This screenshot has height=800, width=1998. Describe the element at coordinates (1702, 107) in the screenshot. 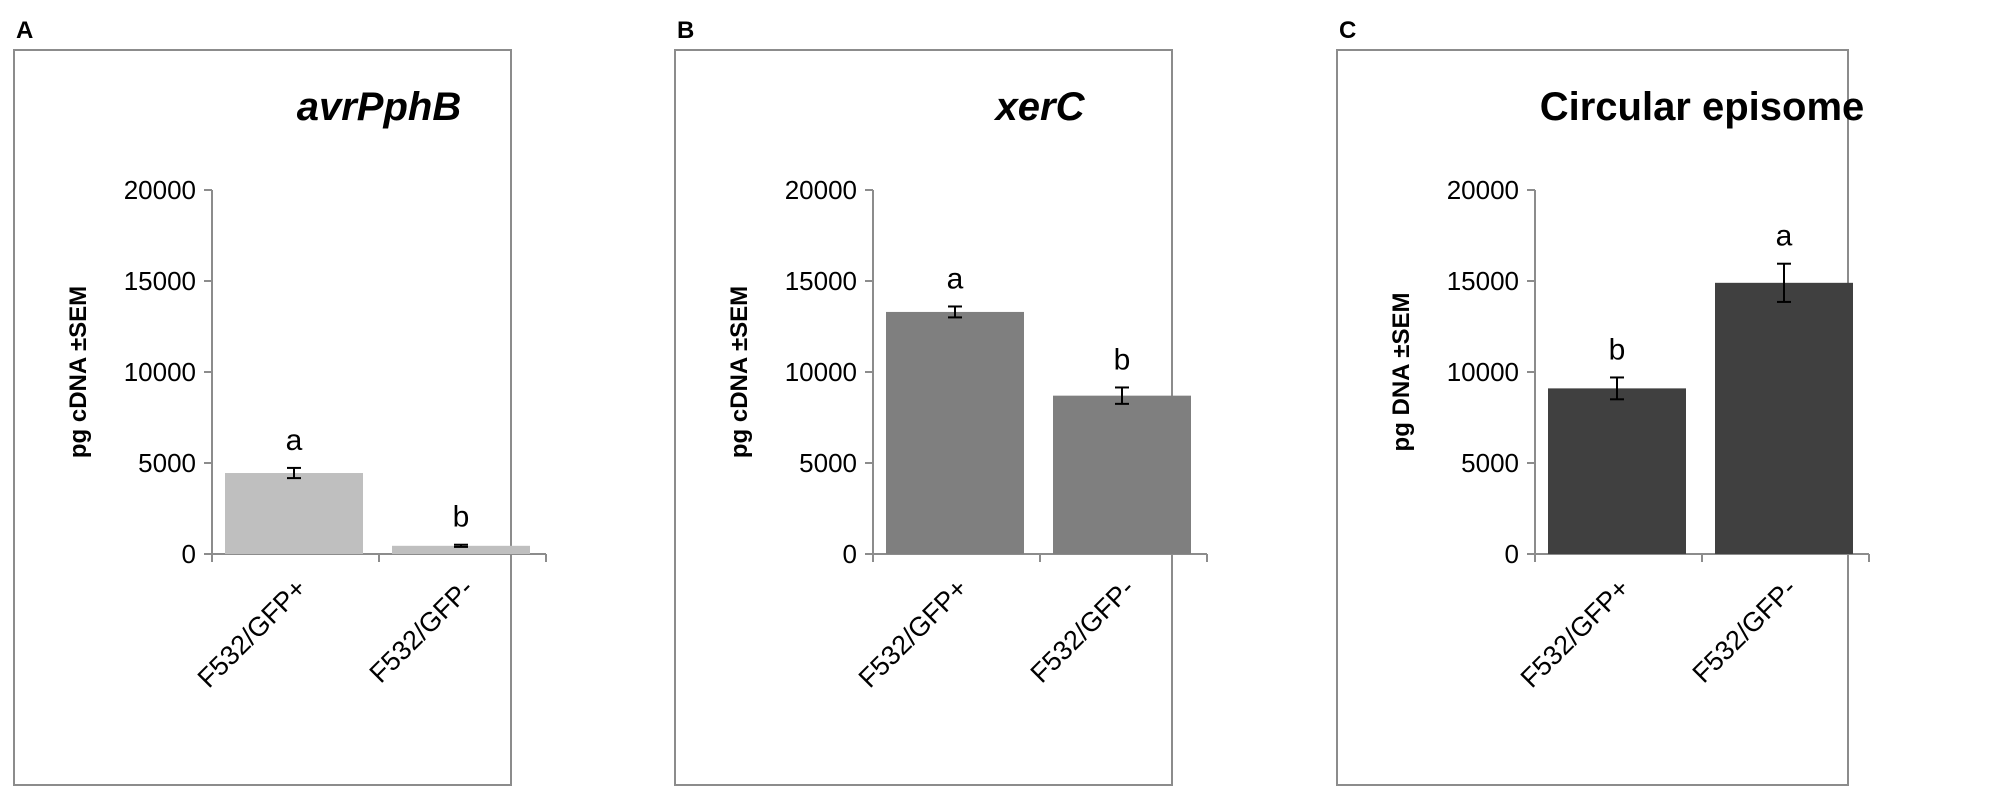

I see `chart-title: Circular episome` at that location.